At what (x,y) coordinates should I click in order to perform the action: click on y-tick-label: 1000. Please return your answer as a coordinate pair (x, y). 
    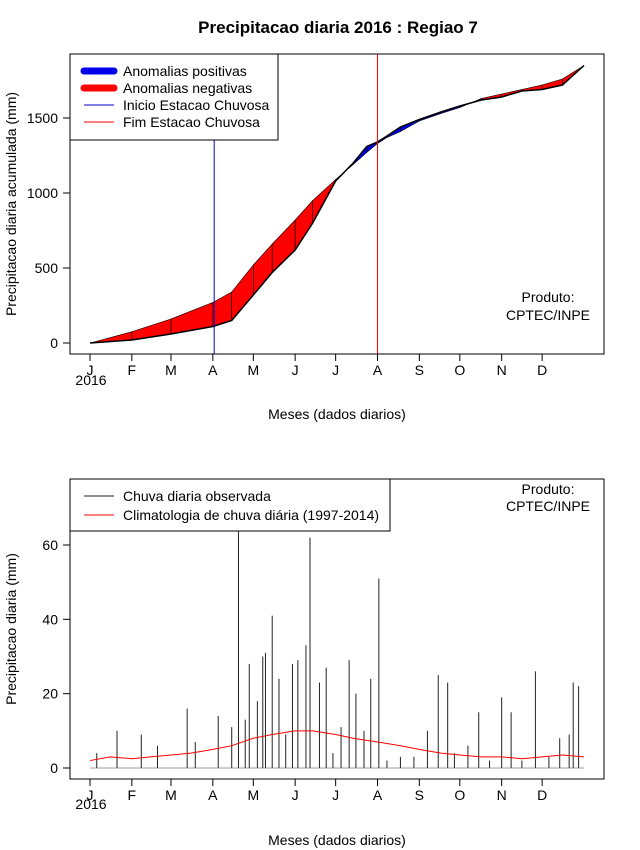
    Looking at the image, I should click on (42, 193).